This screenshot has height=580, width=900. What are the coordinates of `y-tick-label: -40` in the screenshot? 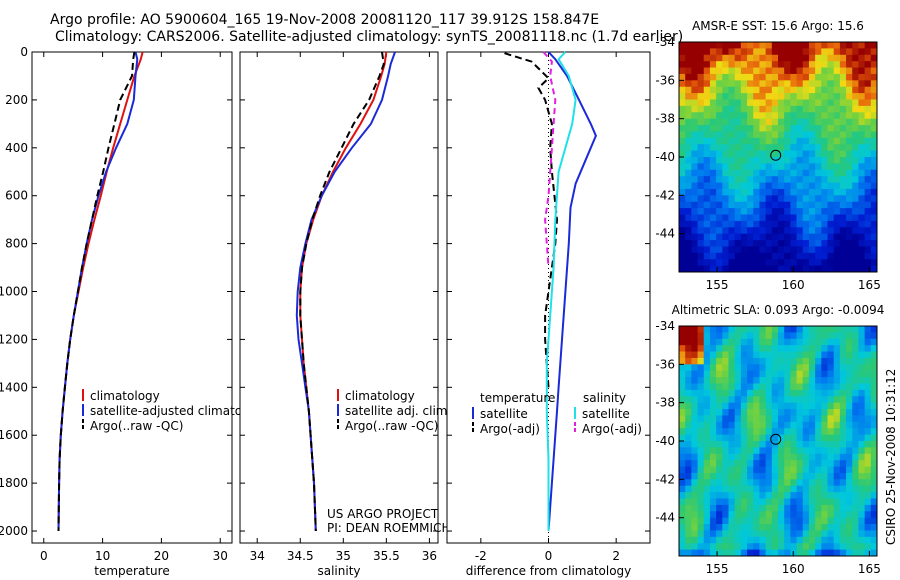 It's located at (665, 157).